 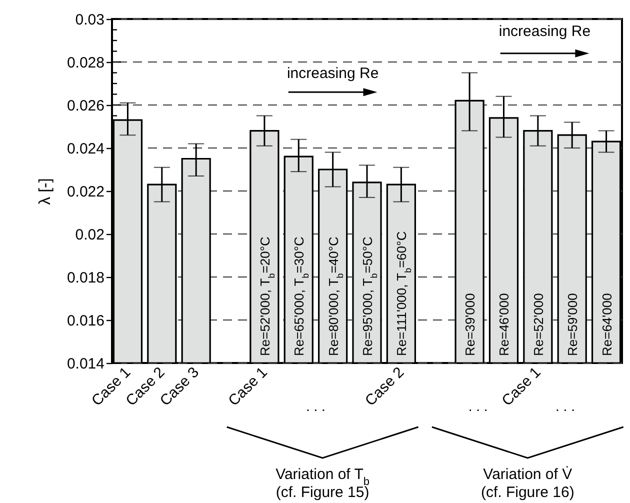 What do you see at coordinates (504, 324) in the screenshot?
I see `annotation: Re=46'000` at bounding box center [504, 324].